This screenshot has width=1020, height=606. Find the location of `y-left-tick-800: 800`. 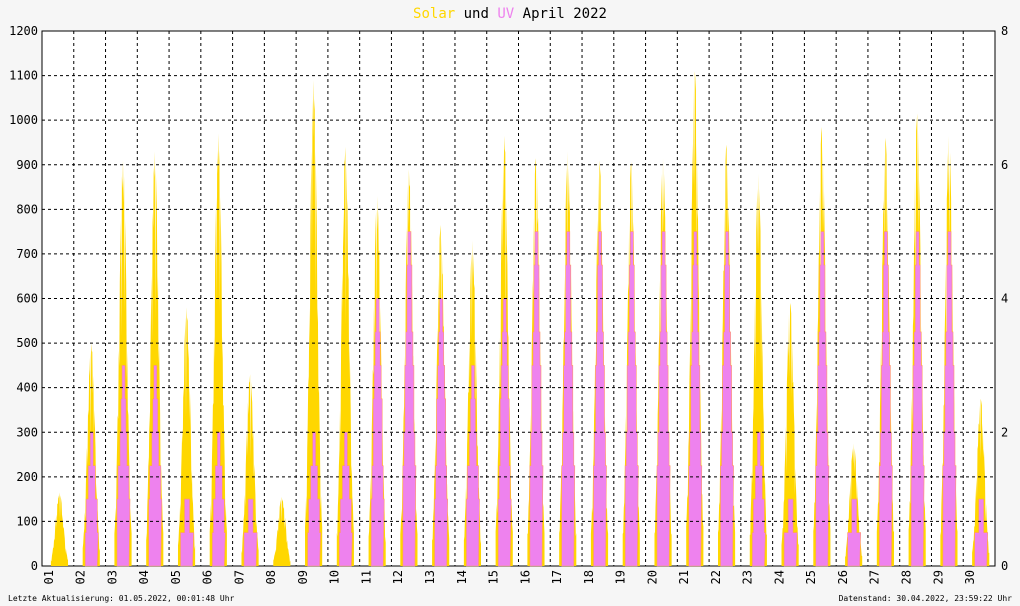

y-left-tick-800: 800 is located at coordinates (27, 209).